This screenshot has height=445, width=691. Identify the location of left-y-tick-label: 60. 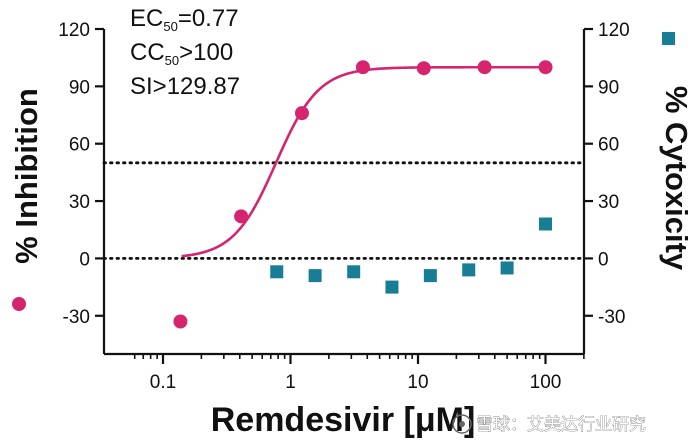
(79, 145).